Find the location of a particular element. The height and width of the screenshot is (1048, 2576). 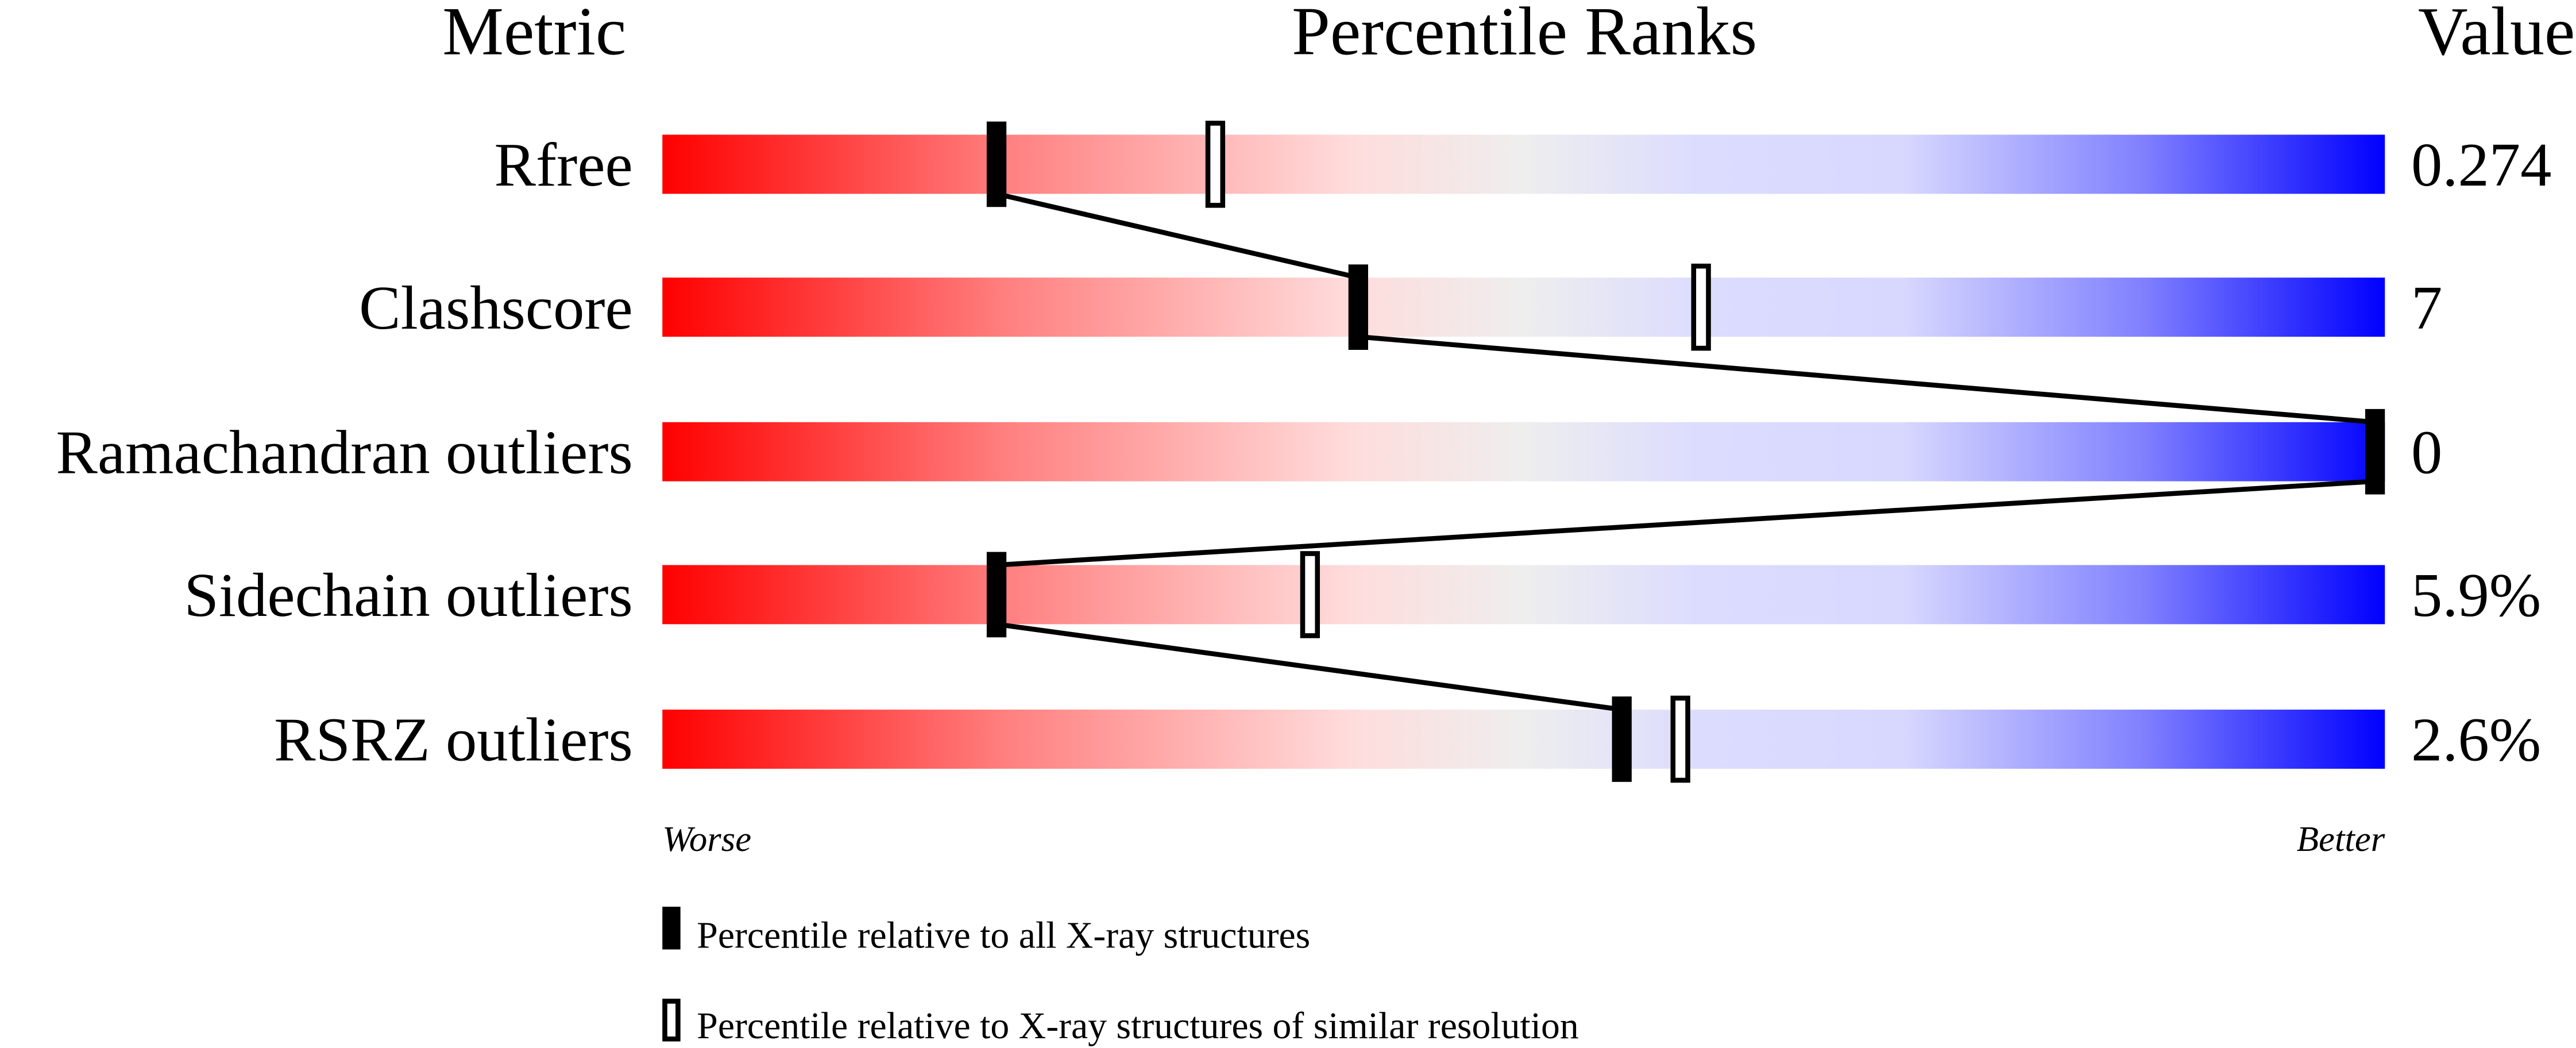

legend-filled-marker is located at coordinates (671, 928).